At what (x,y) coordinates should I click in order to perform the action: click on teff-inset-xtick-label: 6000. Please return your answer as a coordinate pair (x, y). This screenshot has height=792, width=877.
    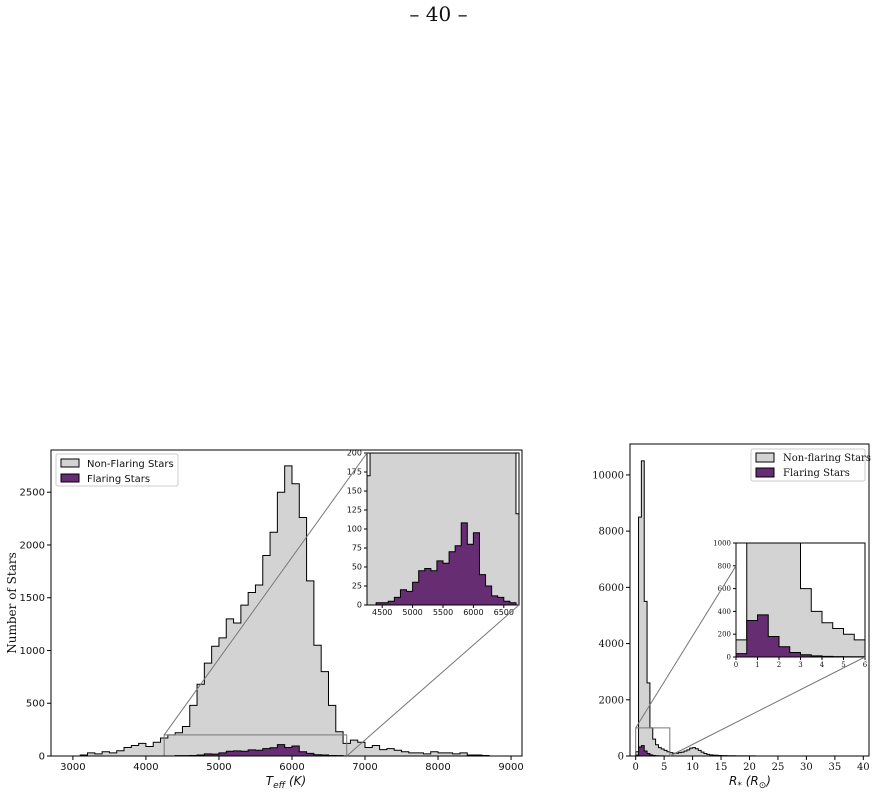
    Looking at the image, I should click on (473, 612).